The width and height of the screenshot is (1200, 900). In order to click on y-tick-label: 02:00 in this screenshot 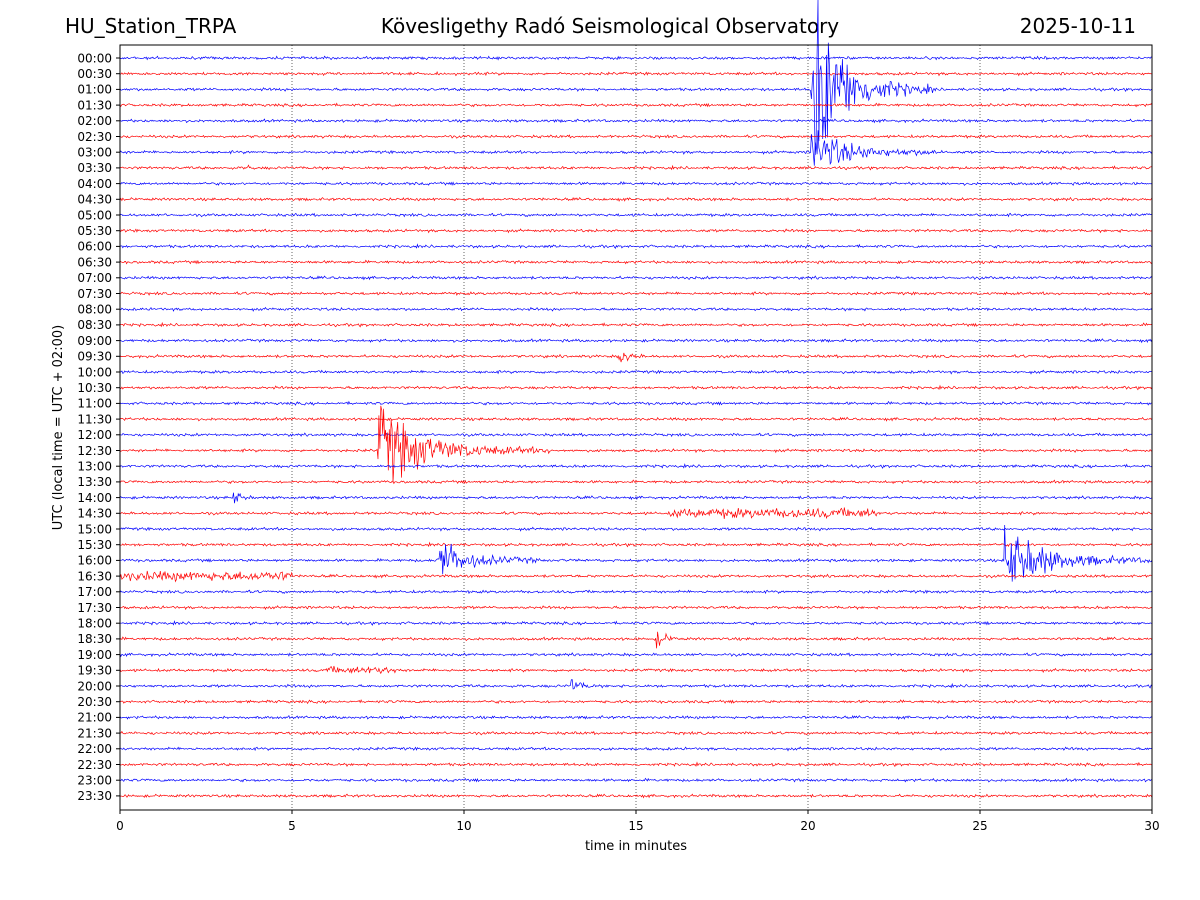, I will do `click(94, 121)`.